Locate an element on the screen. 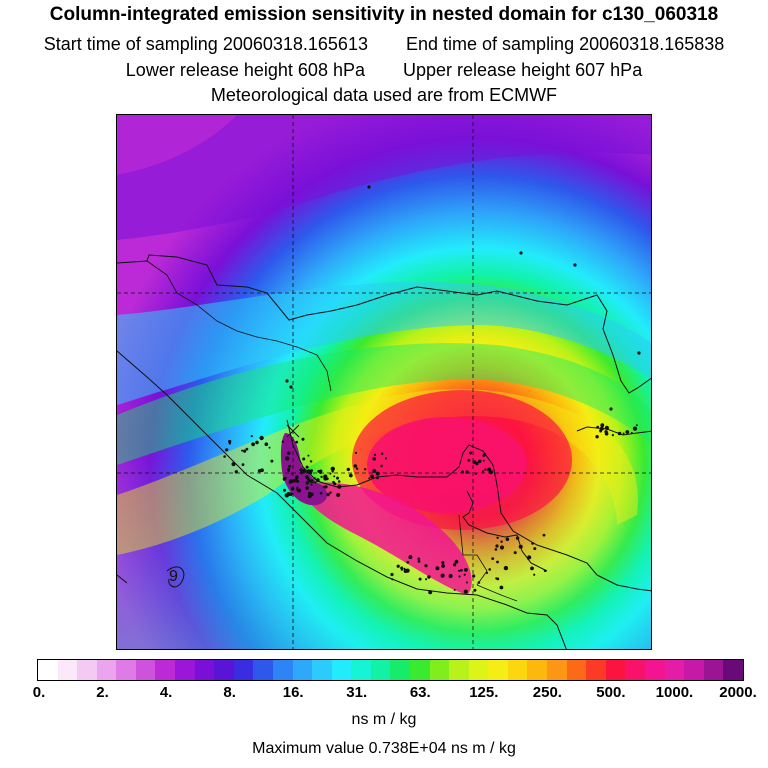  coast-fragment is located at coordinates (122, 579).